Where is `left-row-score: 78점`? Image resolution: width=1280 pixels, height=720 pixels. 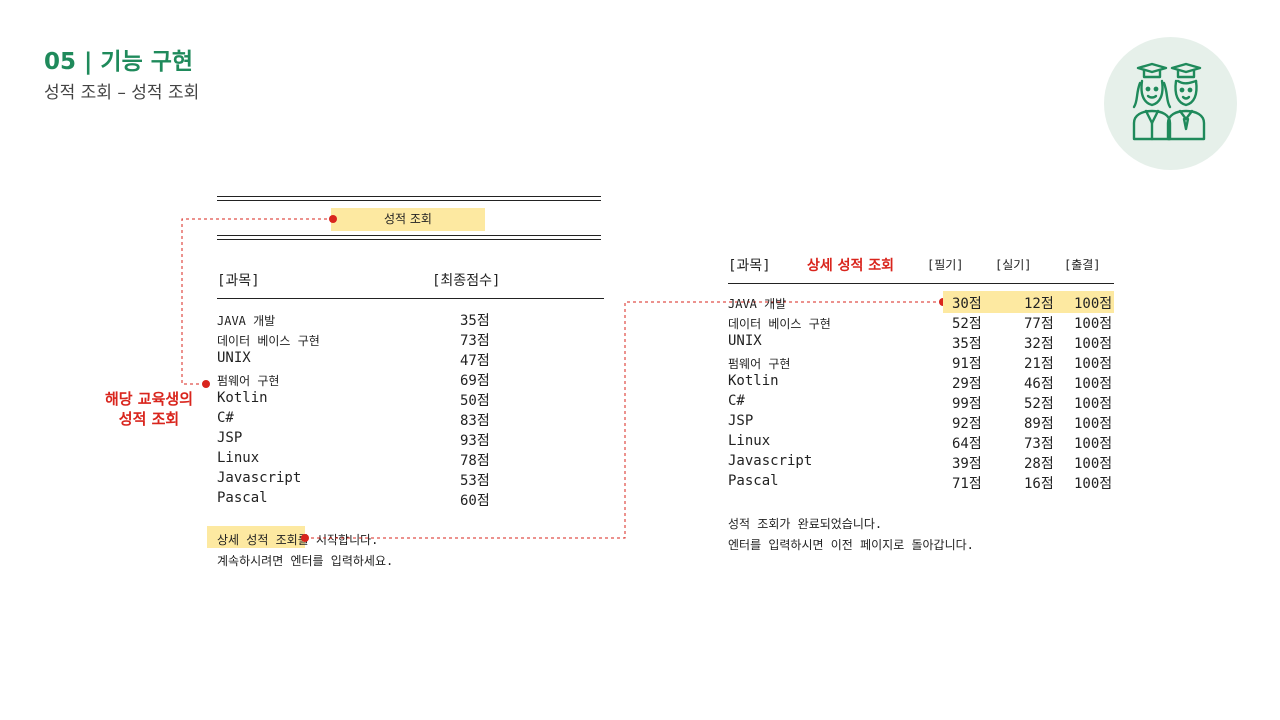 left-row-score: 78점 is located at coordinates (475, 461).